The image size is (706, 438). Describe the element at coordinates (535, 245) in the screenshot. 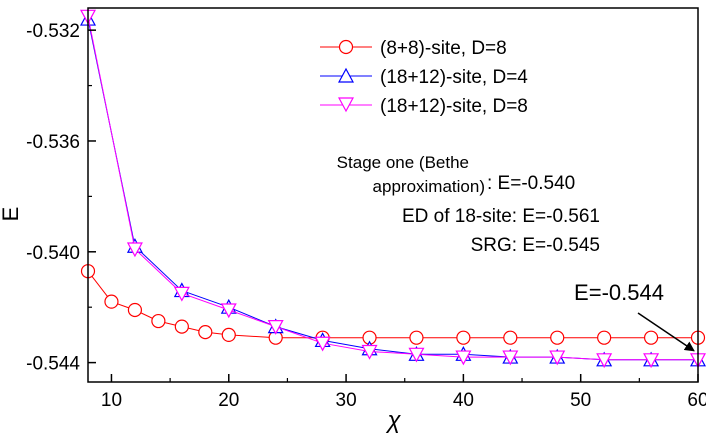

I see `annotation-srg: SRG: E=-0.545` at that location.